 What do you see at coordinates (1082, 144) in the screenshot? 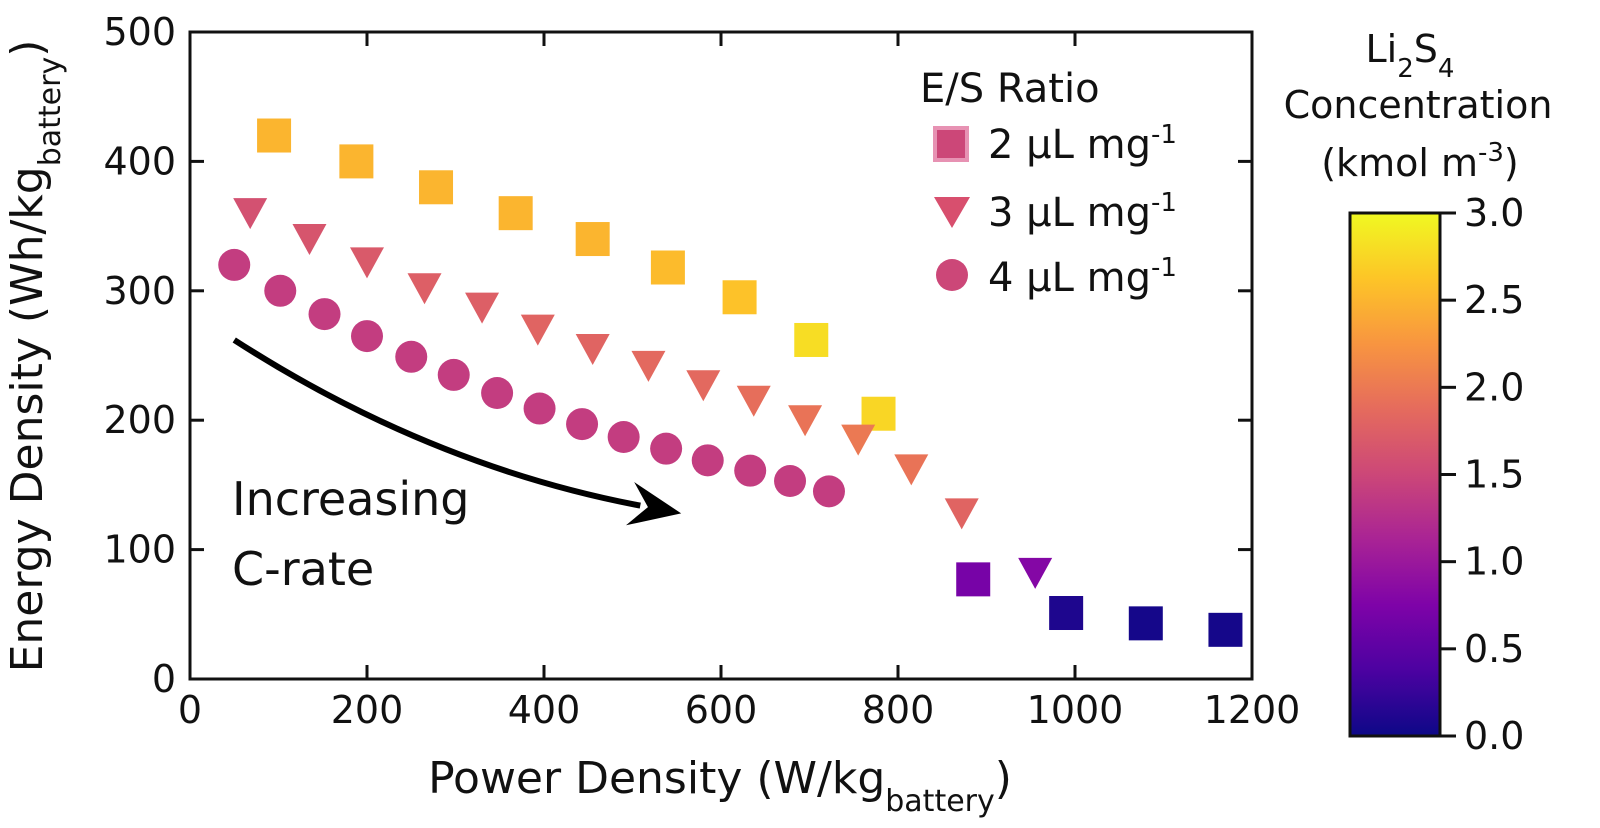
I see `legend-label-2: 2 μL mg-1` at bounding box center [1082, 144].